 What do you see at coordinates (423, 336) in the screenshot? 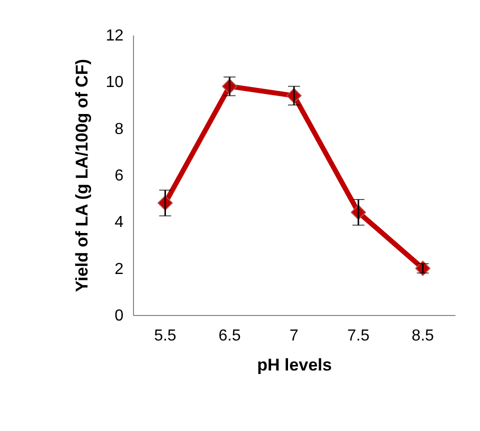
I see `x-tick-label: 8.5` at bounding box center [423, 336].